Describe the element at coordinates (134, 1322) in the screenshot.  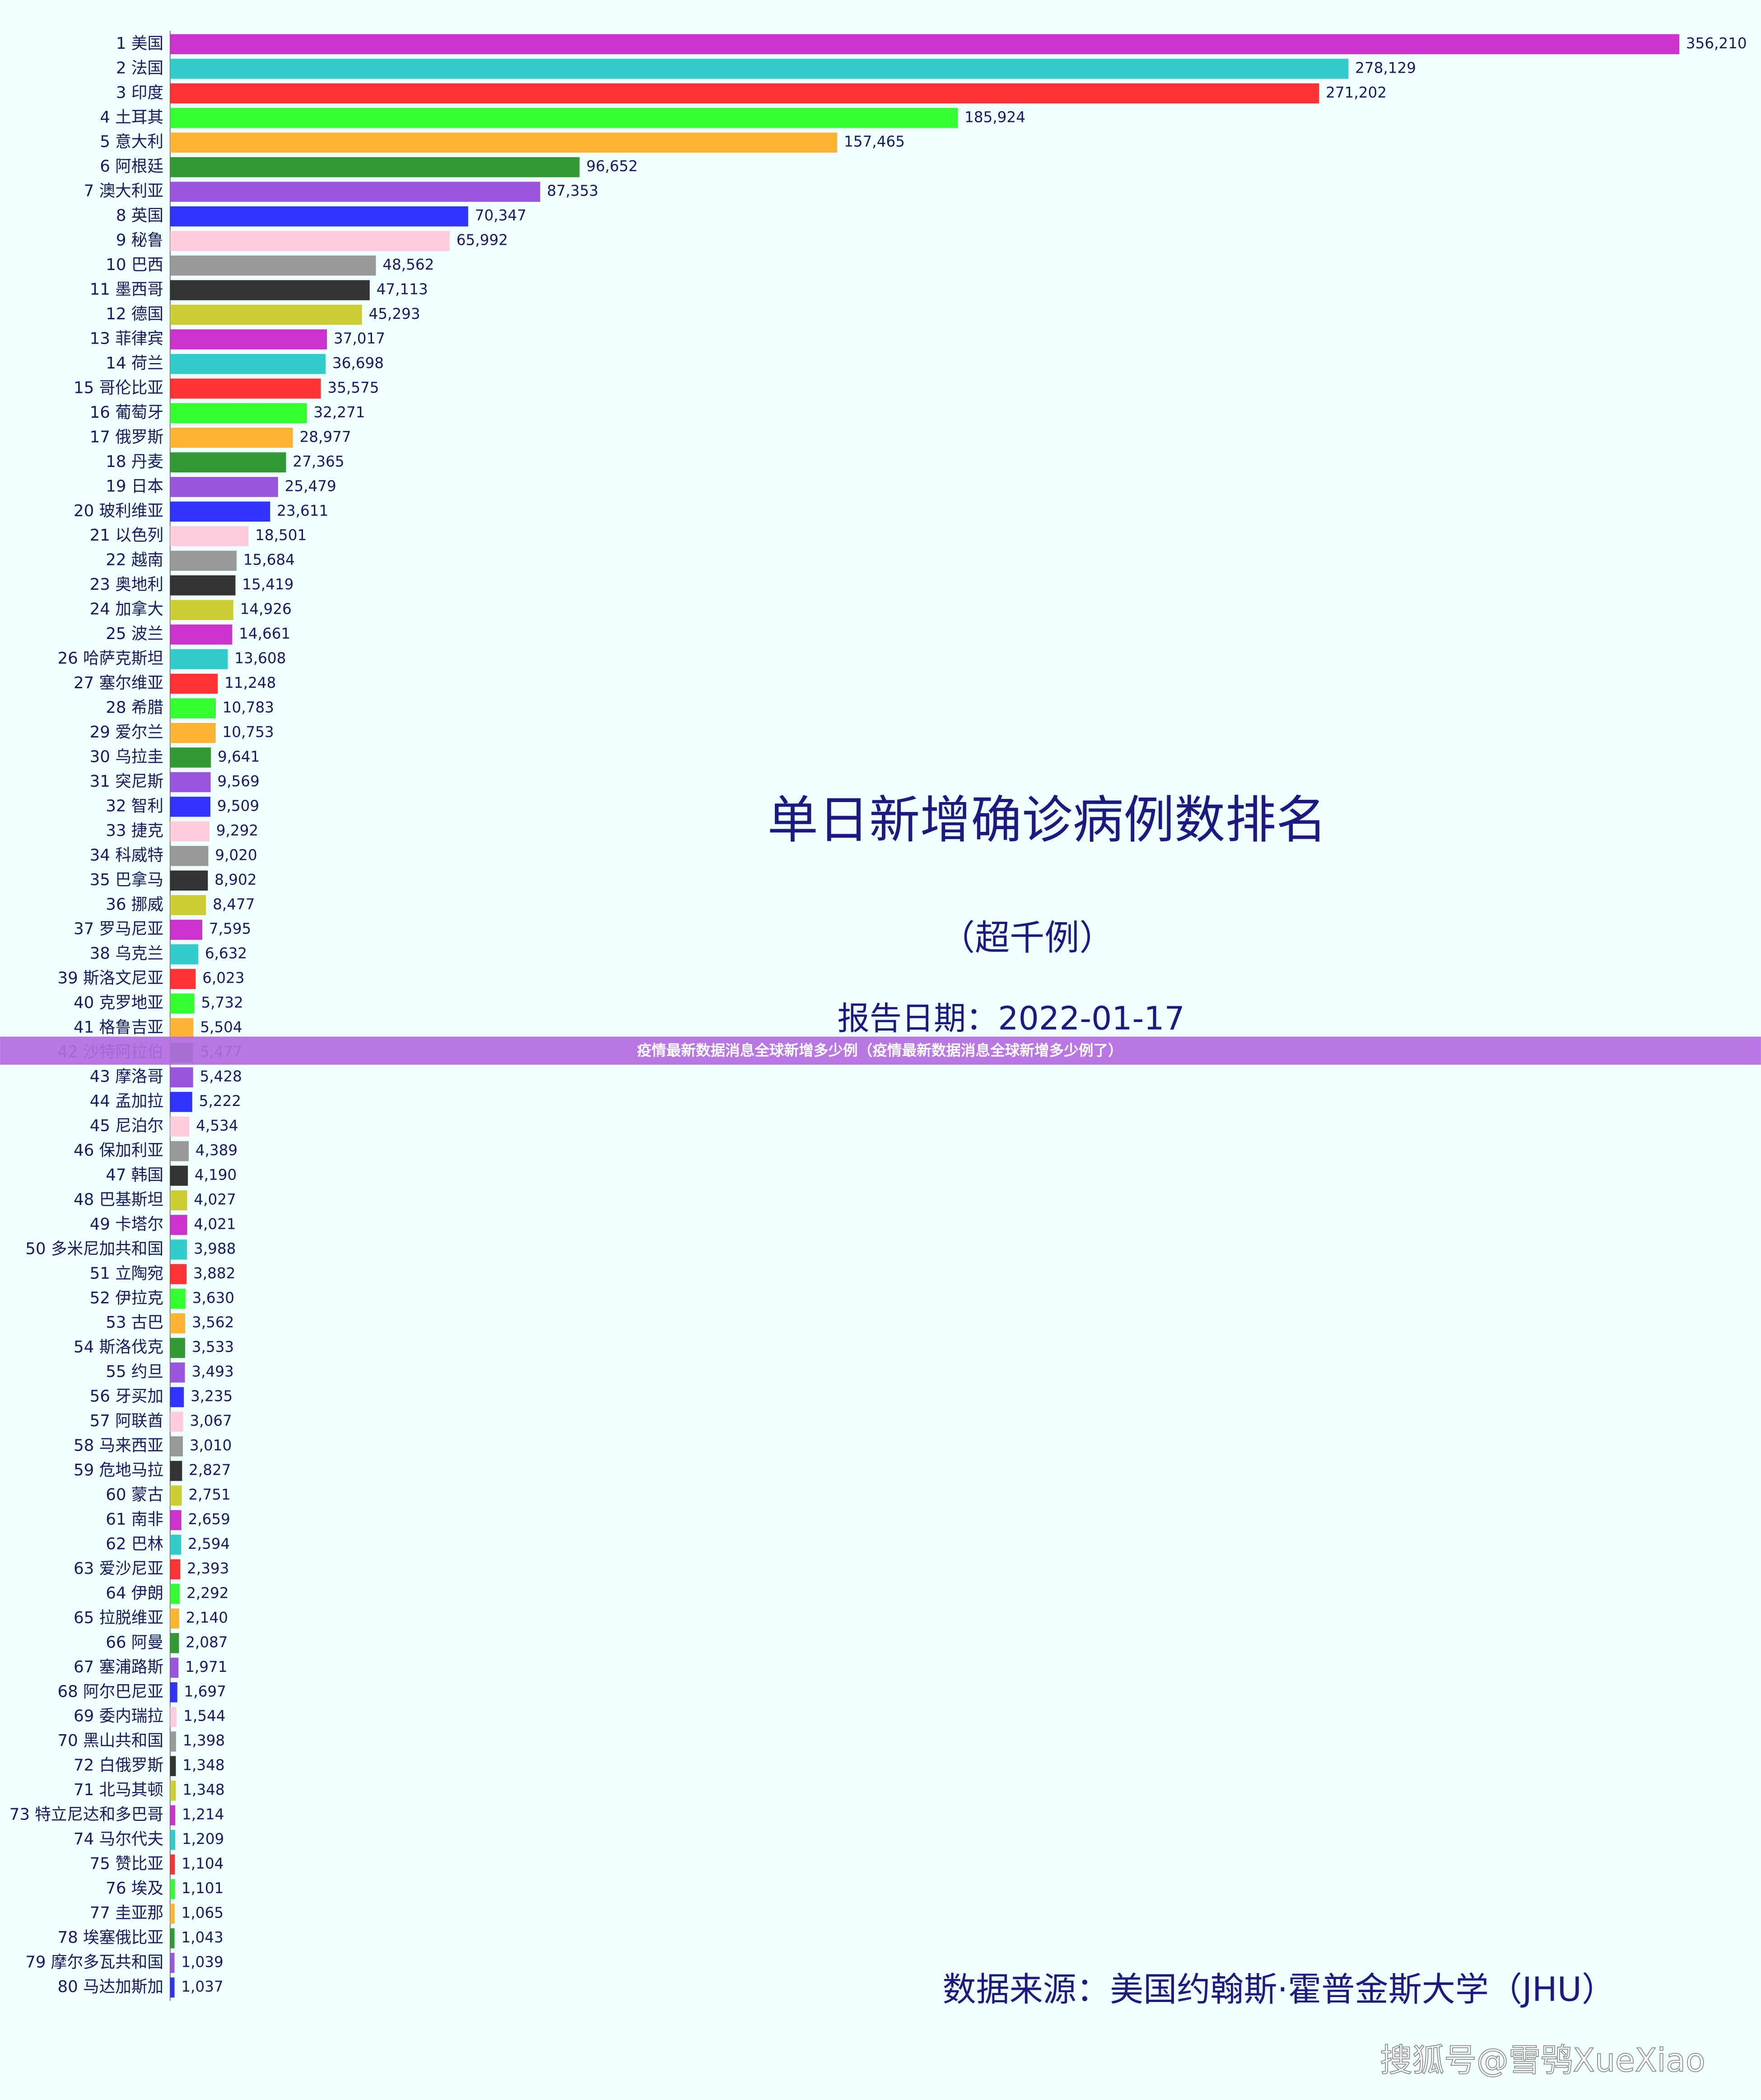
I see `y-tick-label: 53 古巴` at that location.